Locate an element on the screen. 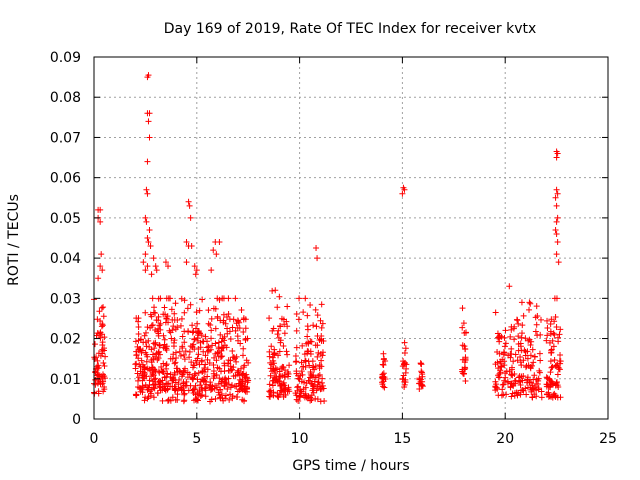 Image resolution: width=640 pixels, height=480 pixels. y-axis-label: ROTI / TECUs is located at coordinates (14, 240).